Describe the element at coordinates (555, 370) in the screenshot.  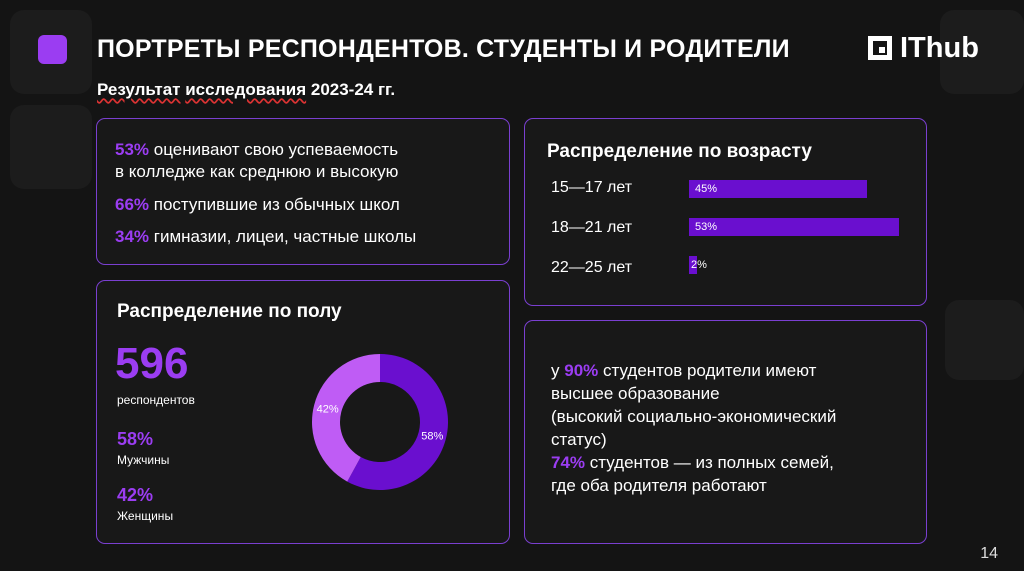
I see `info-text-part: у` at that location.